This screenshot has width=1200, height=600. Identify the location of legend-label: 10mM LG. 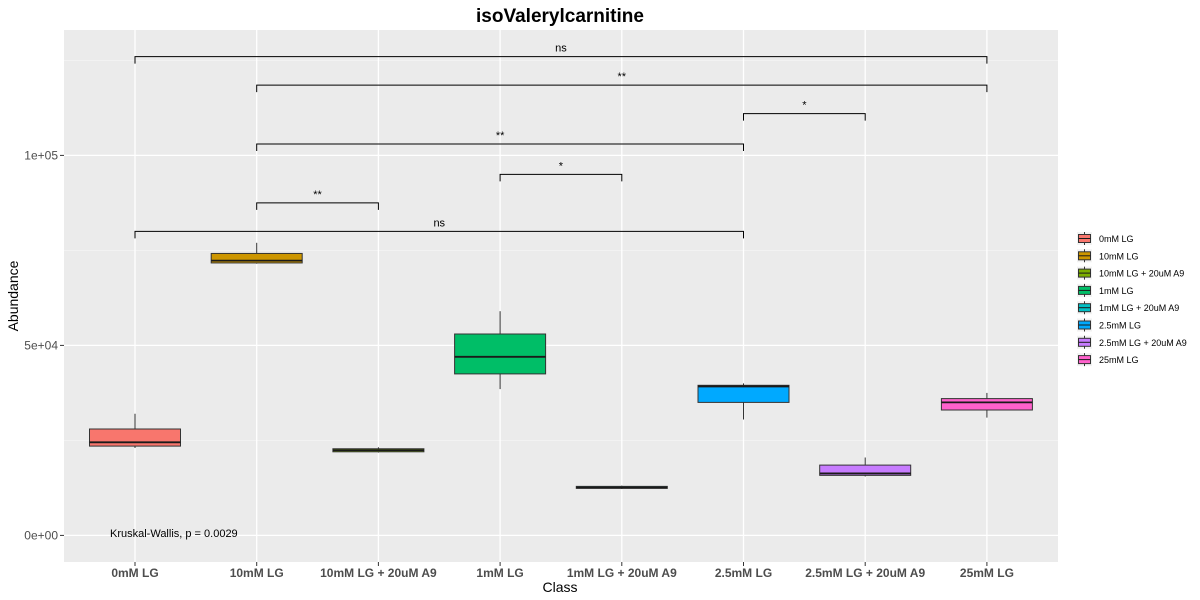
(1119, 256).